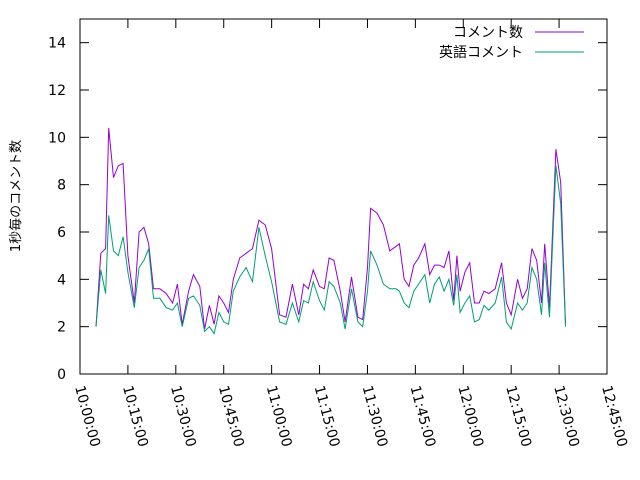  I want to click on y-axis-label: 1秒毎のコメント数, so click(16, 196).